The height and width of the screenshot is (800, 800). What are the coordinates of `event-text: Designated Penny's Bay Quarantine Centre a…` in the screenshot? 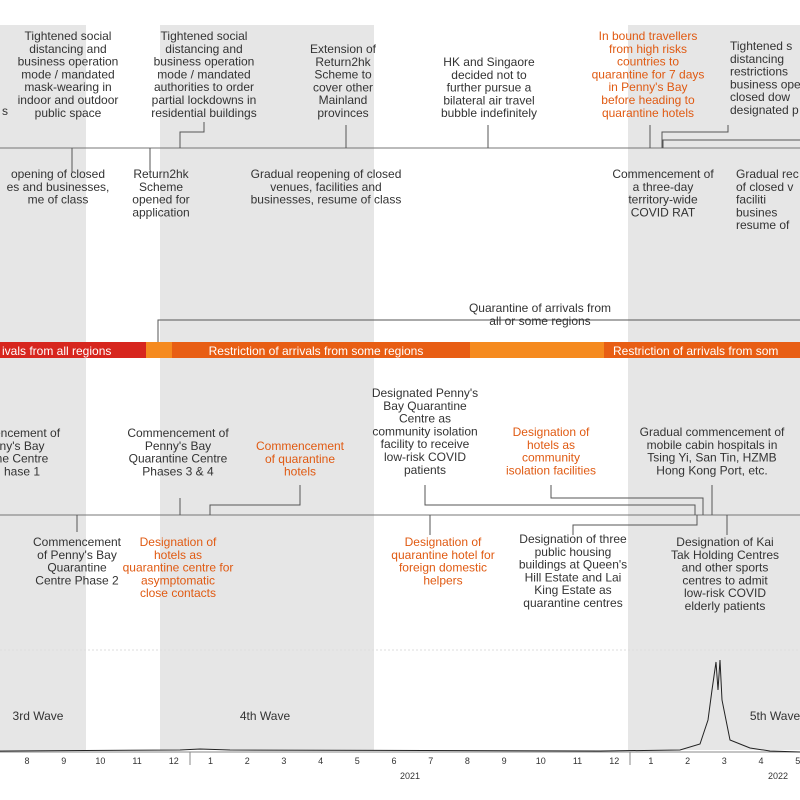 It's located at (425, 431).